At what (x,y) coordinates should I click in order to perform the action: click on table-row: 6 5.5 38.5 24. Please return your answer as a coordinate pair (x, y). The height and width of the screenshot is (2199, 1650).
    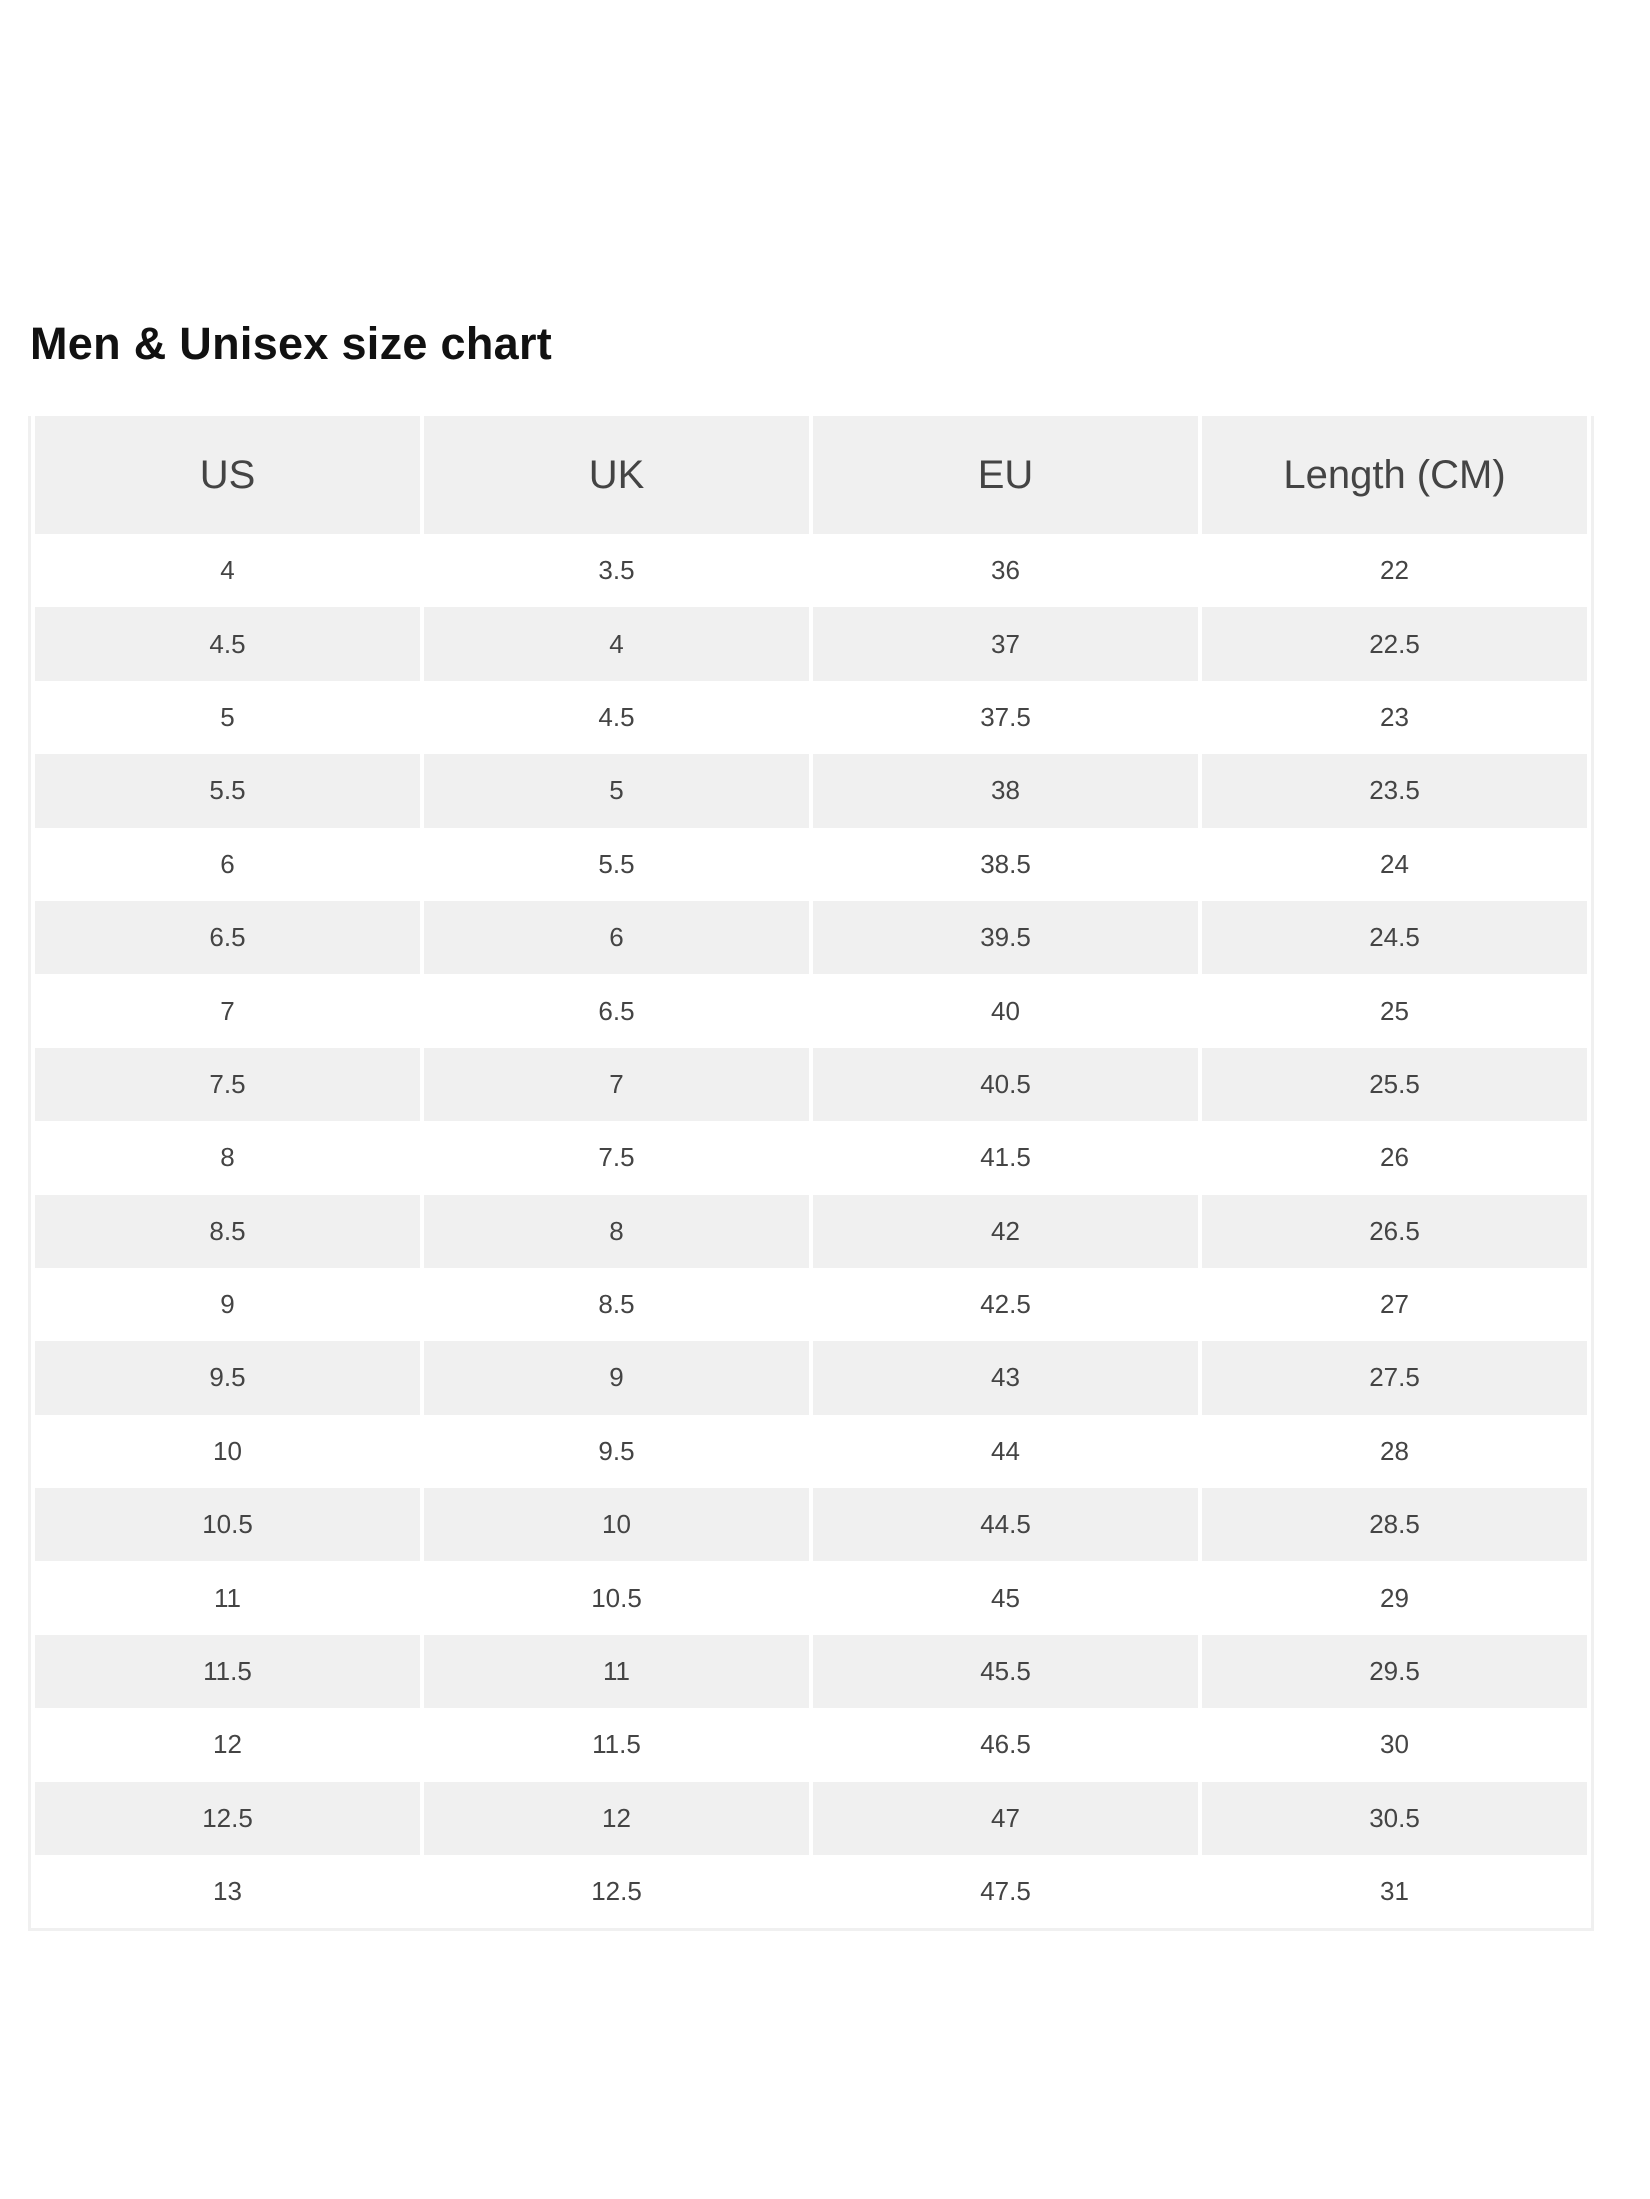
    Looking at the image, I should click on (811, 864).